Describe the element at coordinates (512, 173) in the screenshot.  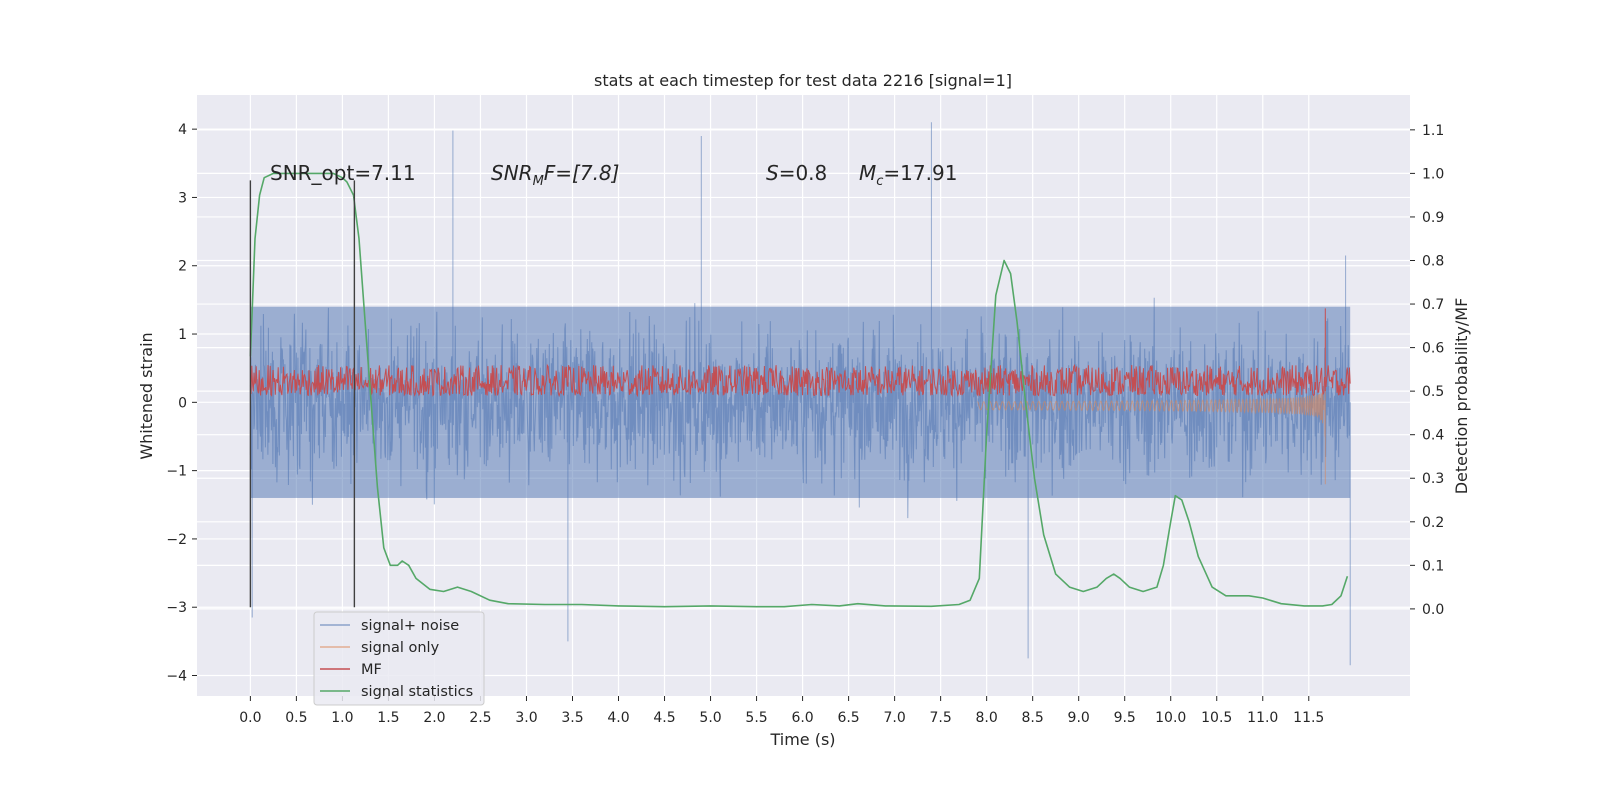
I see `snr-mf-prefix: SNR` at that location.